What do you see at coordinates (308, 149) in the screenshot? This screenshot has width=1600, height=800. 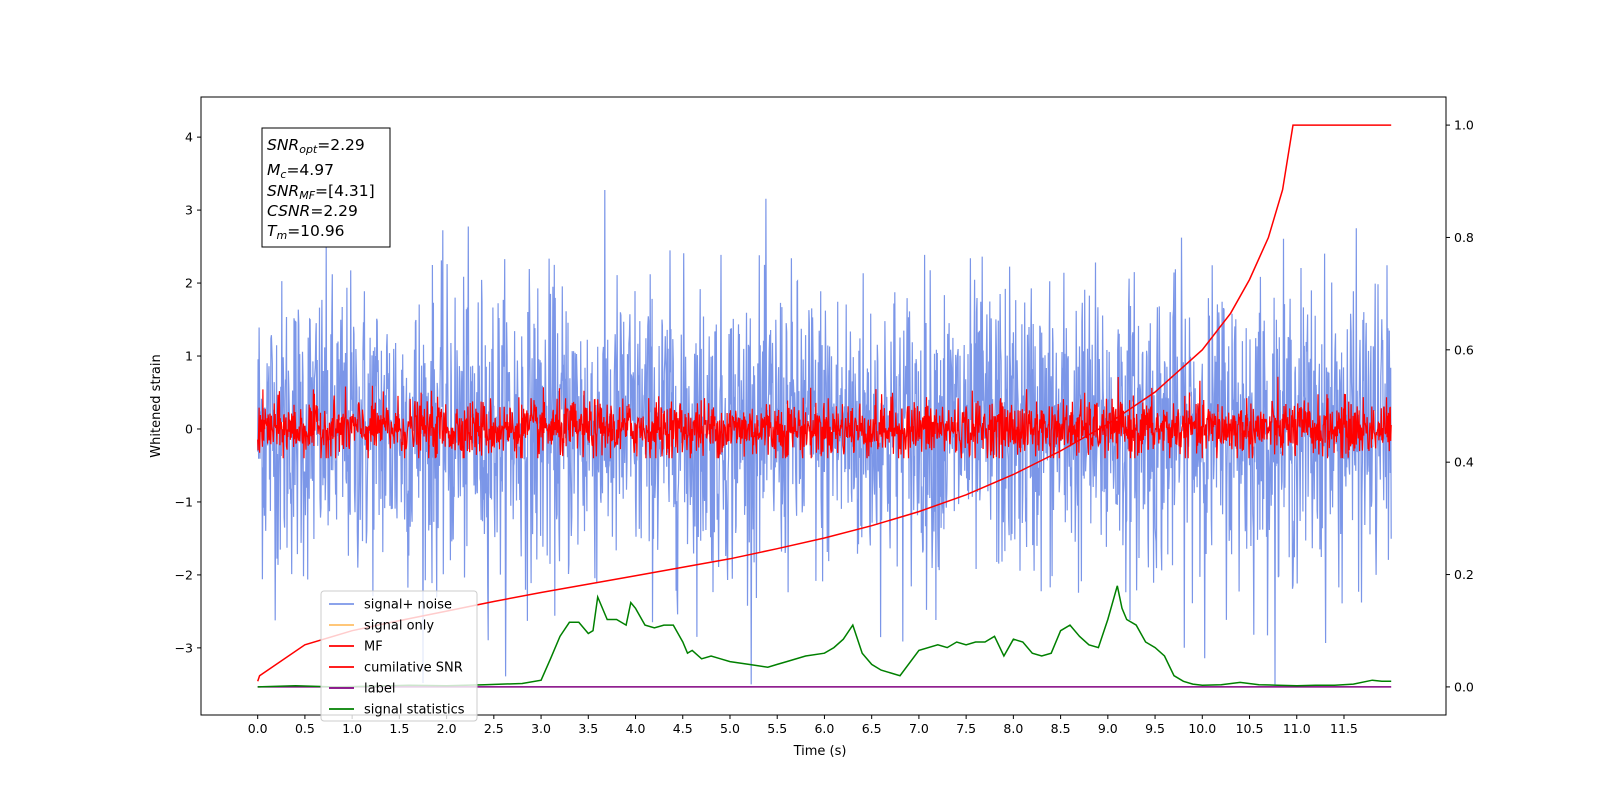 I see `info-snr-opt-sub: opt` at bounding box center [308, 149].